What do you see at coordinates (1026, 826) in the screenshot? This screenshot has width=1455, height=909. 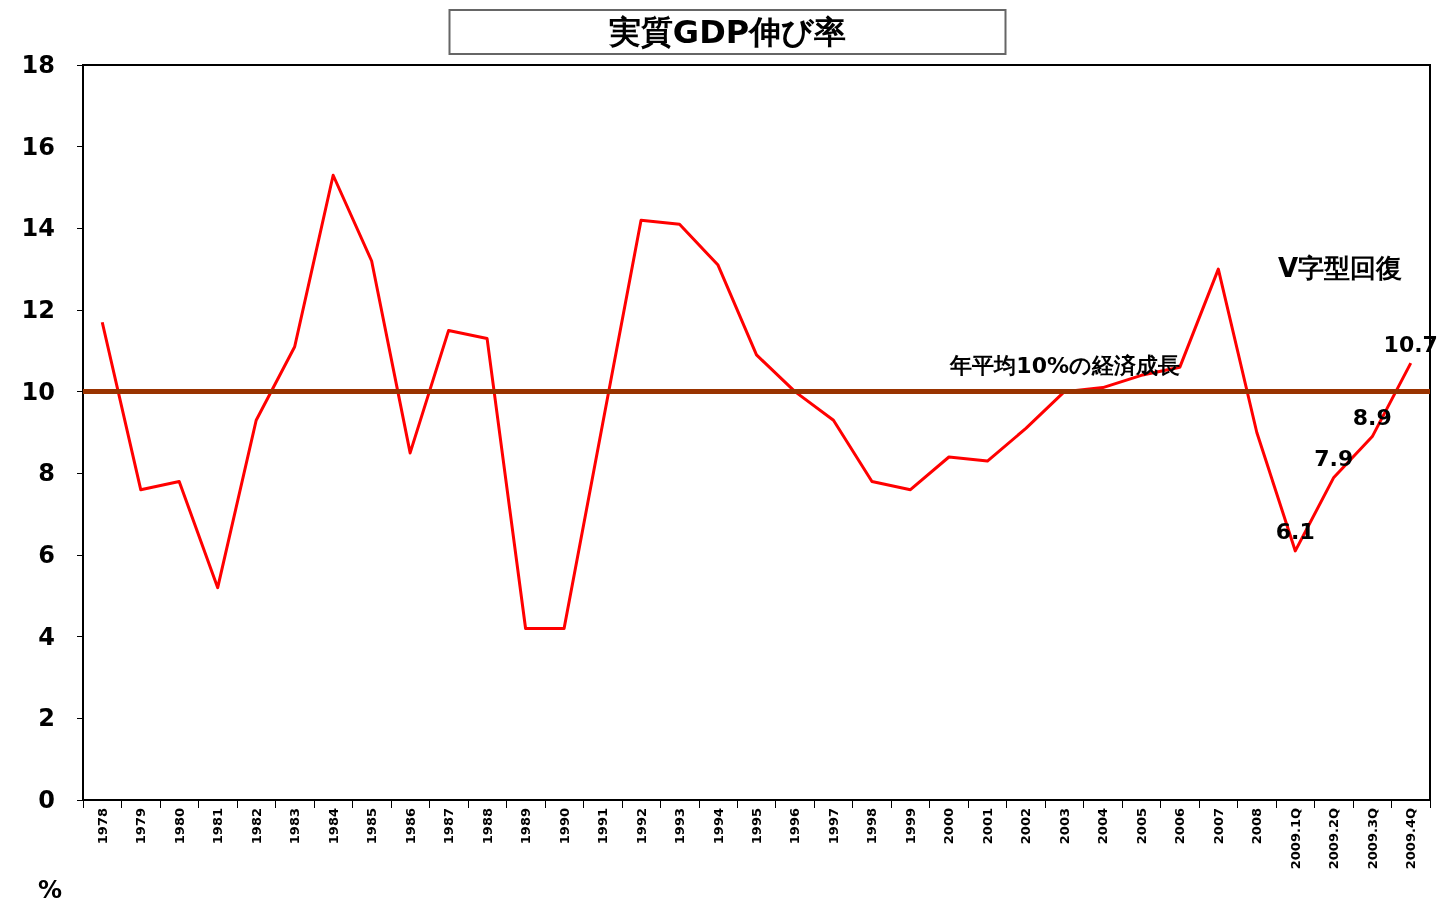 I see `x-tick-label: 2002` at bounding box center [1026, 826].